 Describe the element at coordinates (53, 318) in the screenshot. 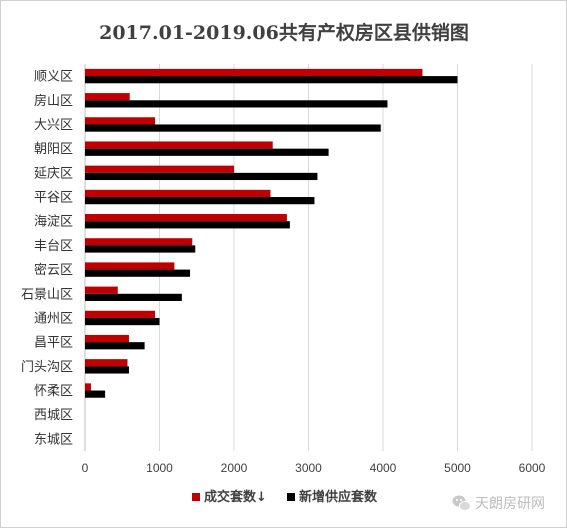

I see `category-label: 通州区` at that location.